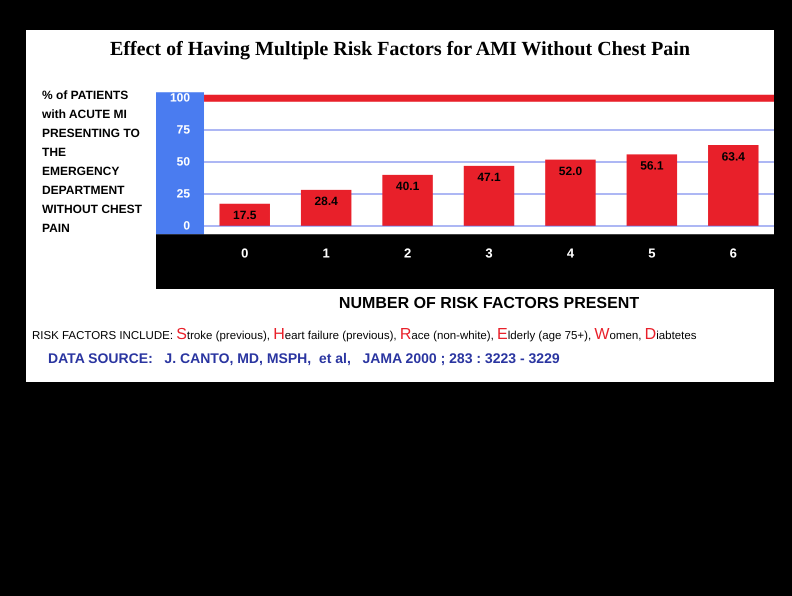  Describe the element at coordinates (652, 165) in the screenshot. I see `data-label: 56.1` at that location.